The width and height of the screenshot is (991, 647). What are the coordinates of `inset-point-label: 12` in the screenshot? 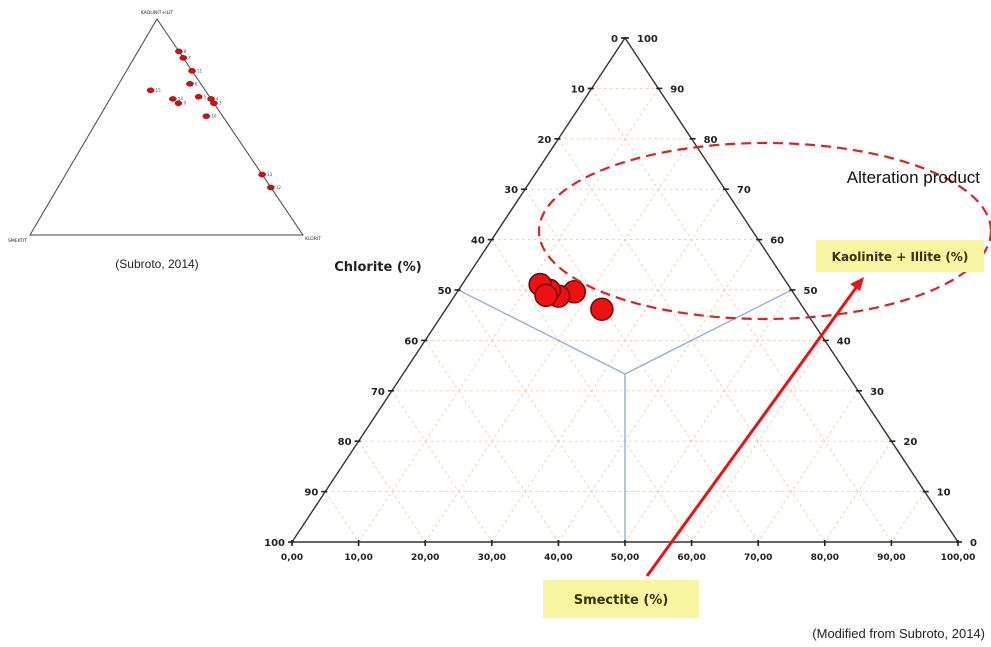 It's located at (279, 187).